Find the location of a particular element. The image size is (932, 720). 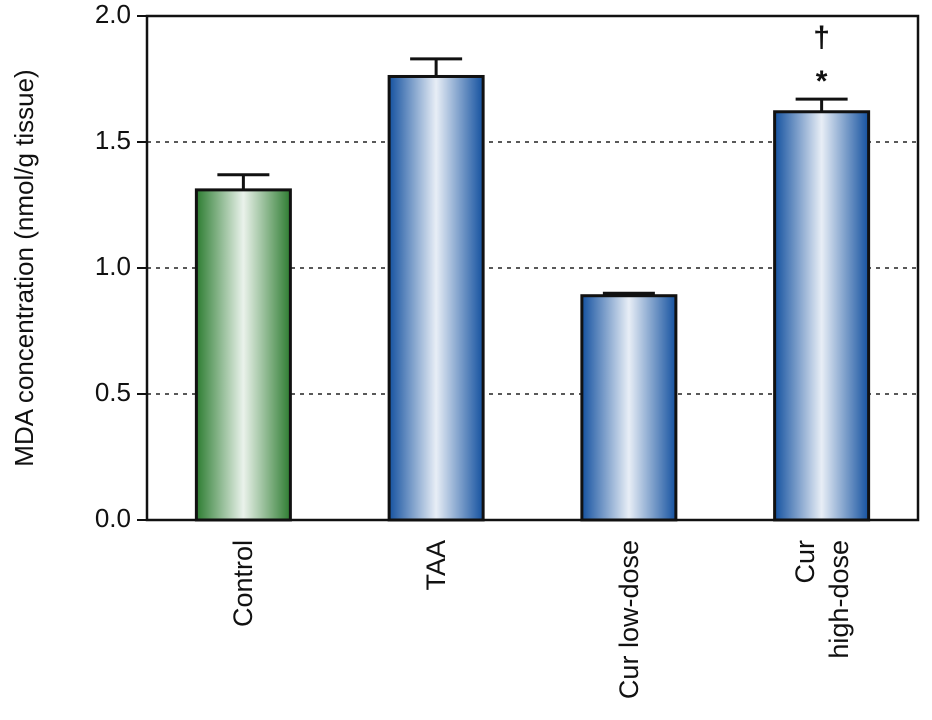

x-tick-label: Control is located at coordinates (243, 584).